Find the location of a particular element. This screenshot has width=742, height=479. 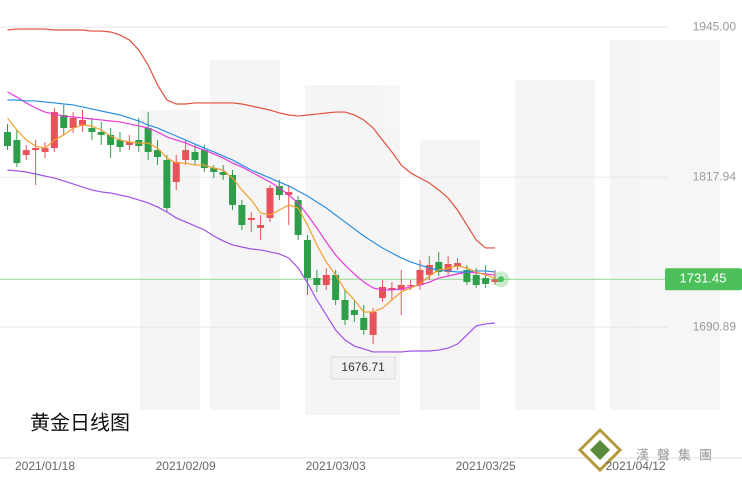

y-tick-label: 1945.00 is located at coordinates (715, 26).